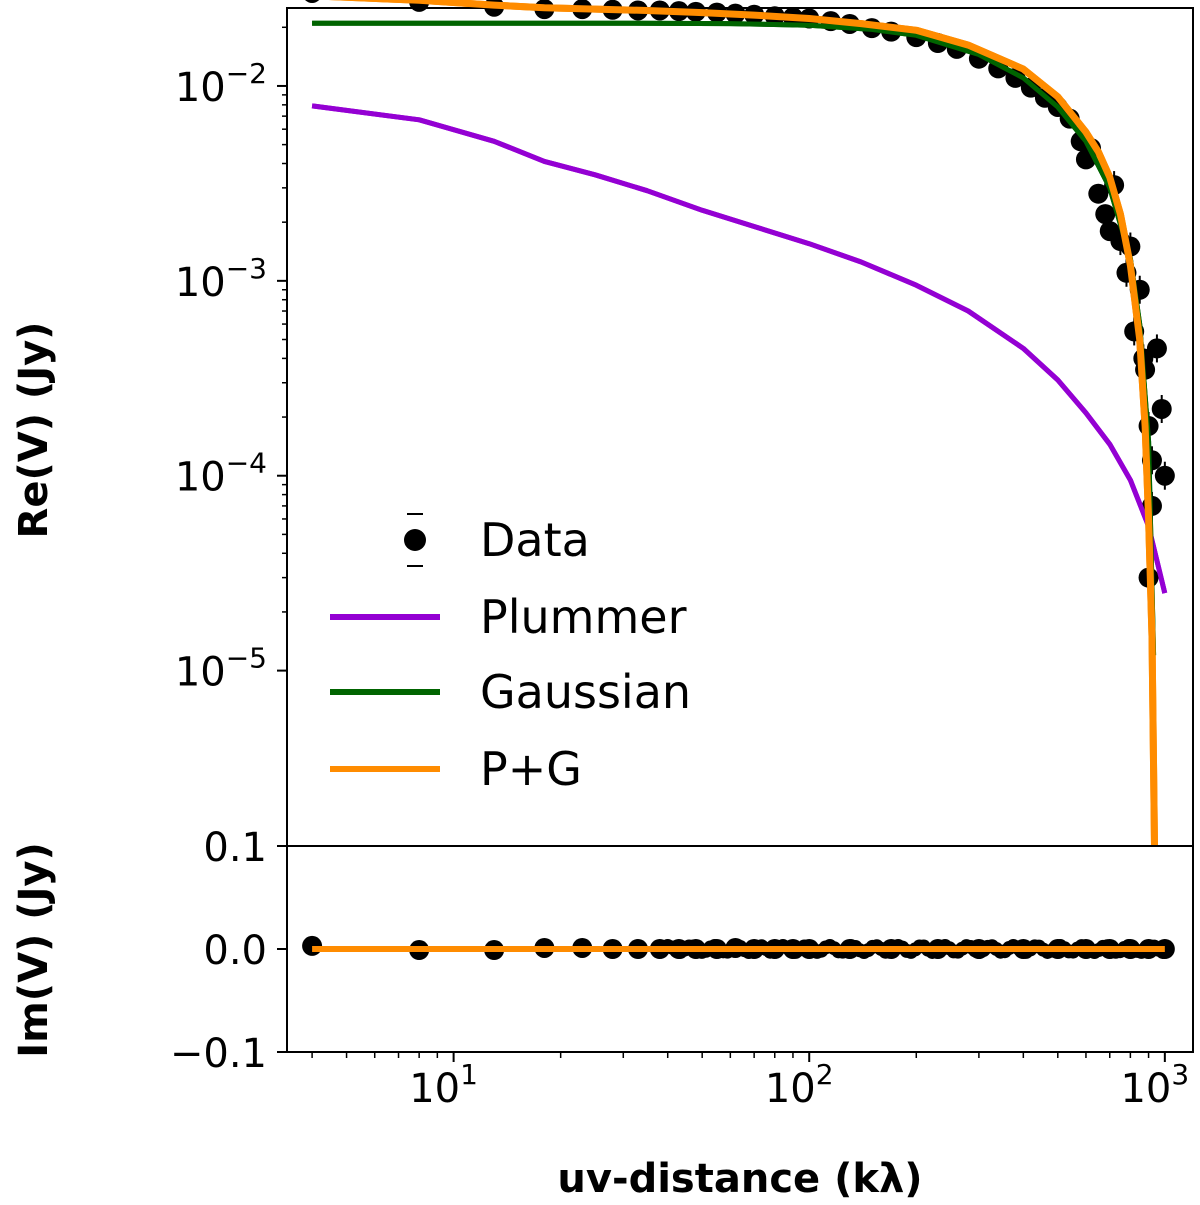 The image size is (1200, 1205). I want to click on re-ytick-label: 10⁻⁴, so click(221, 474).